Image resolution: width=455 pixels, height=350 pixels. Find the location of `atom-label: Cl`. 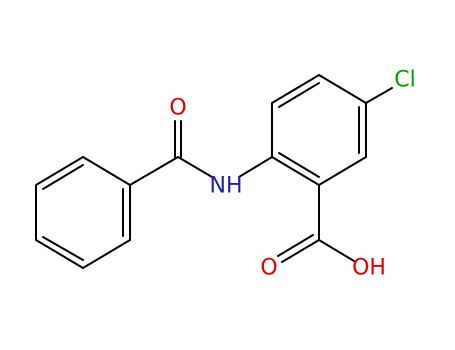

atom-label: Cl is located at coordinates (404, 80).